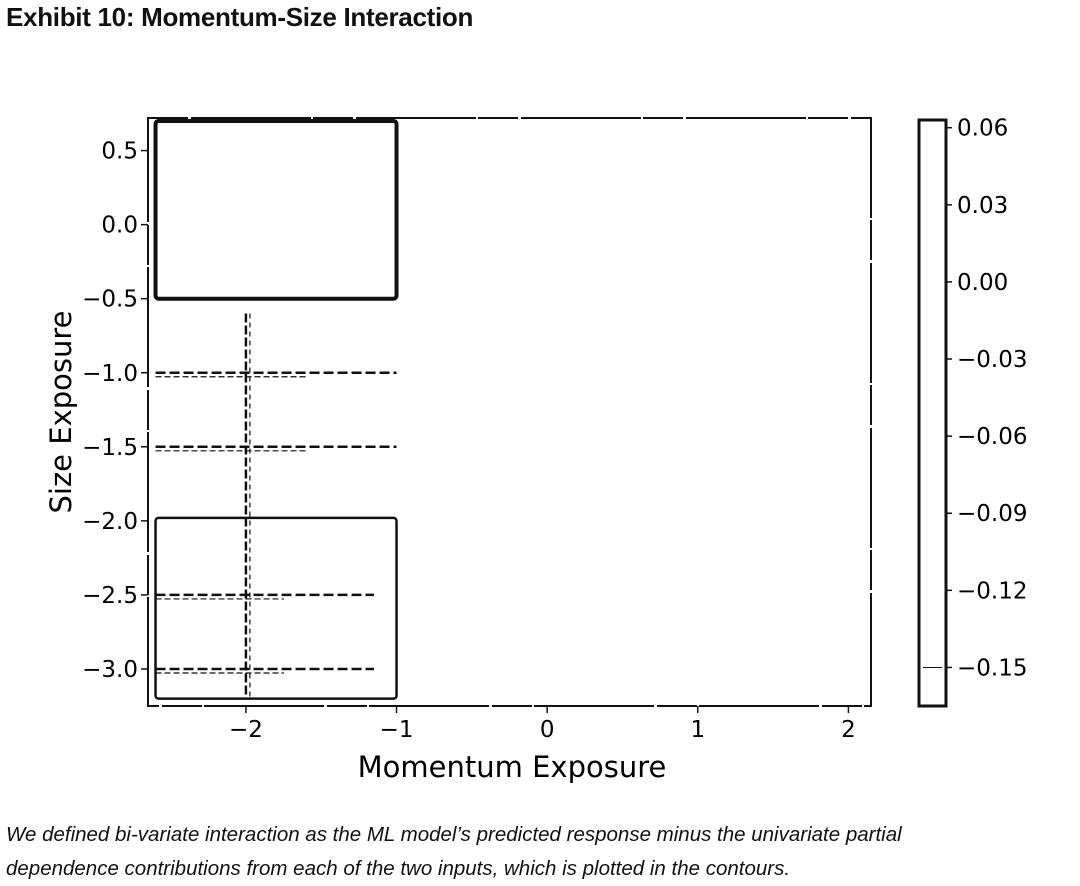 The image size is (1080, 886). Describe the element at coordinates (992, 437) in the screenshot. I see `colorbar-tick-label: −0.06` at that location.